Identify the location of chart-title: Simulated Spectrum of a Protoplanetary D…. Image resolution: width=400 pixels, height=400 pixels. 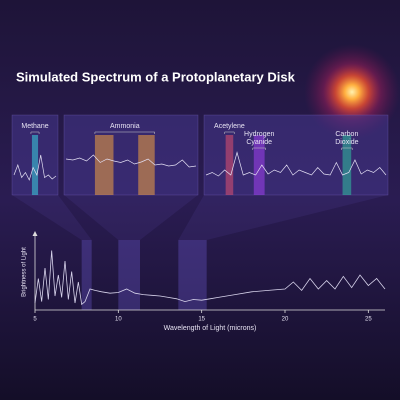
(156, 76).